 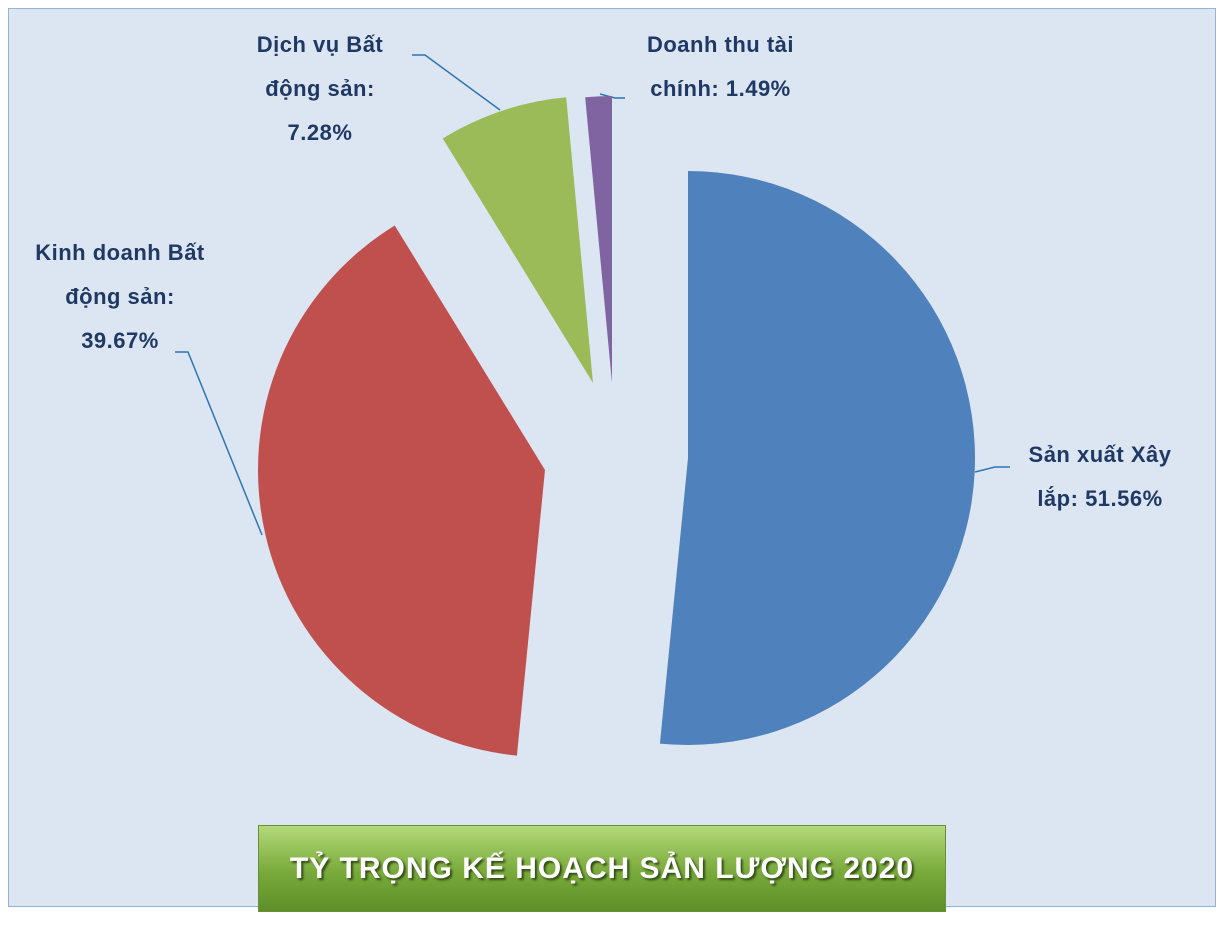 What do you see at coordinates (120, 340) in the screenshot?
I see `value-label: 39.67%` at bounding box center [120, 340].